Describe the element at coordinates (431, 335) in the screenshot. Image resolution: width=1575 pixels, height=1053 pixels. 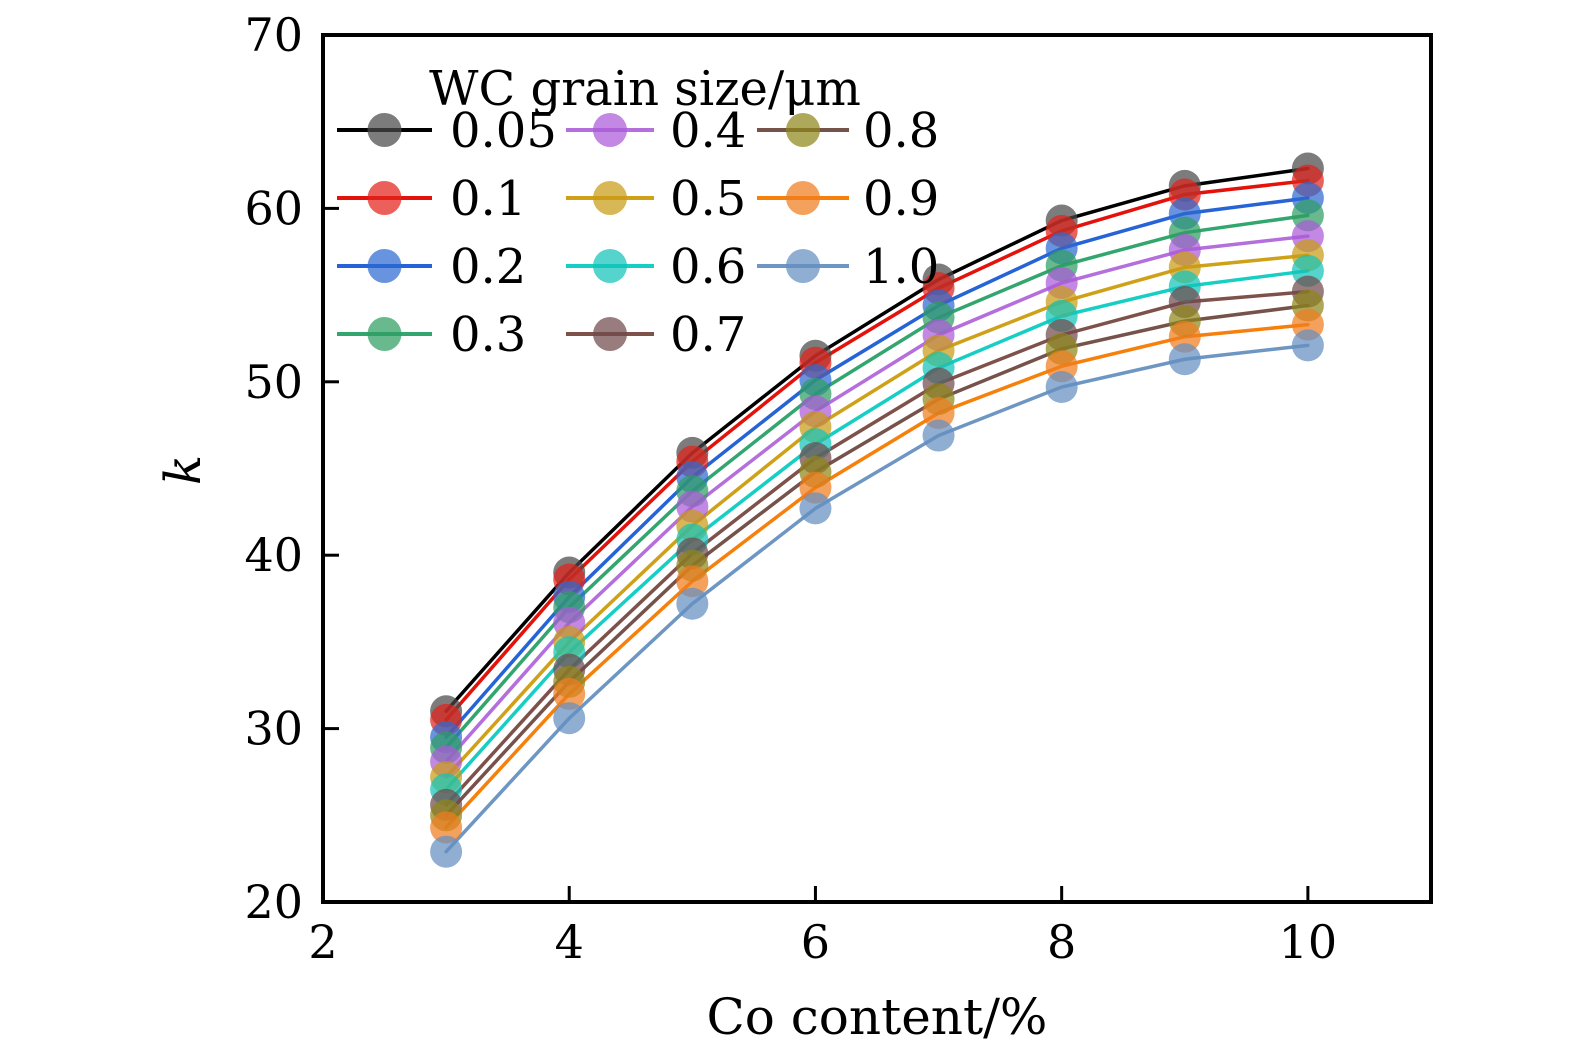
I see `legend-entry-0.3: 0.3` at that location.